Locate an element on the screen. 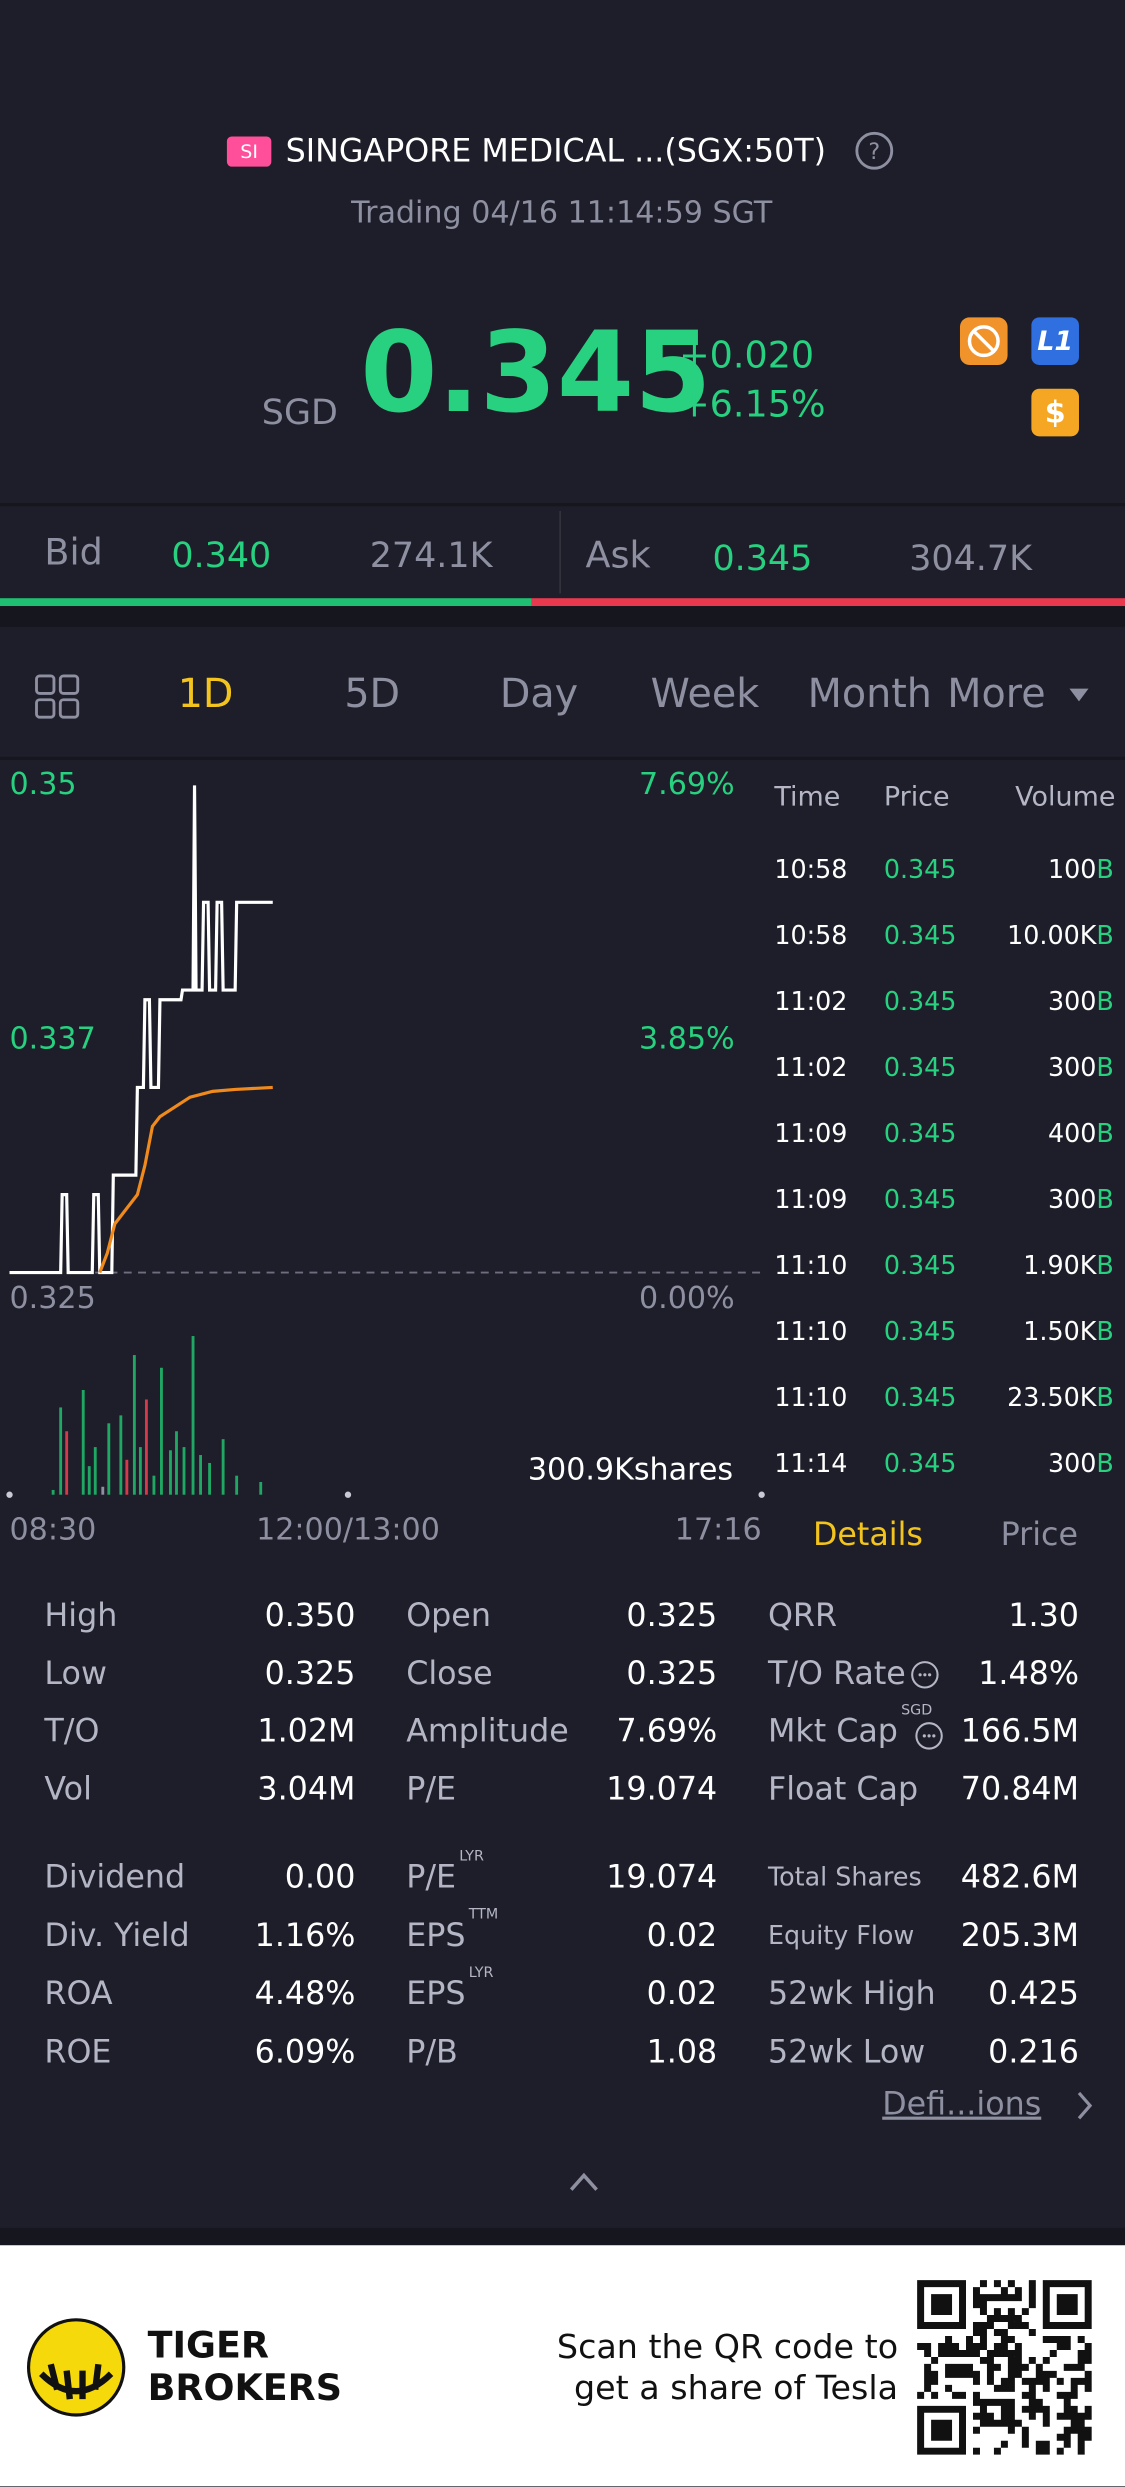 The height and width of the screenshot is (2487, 1125). market-badge-text: SI is located at coordinates (249, 152).